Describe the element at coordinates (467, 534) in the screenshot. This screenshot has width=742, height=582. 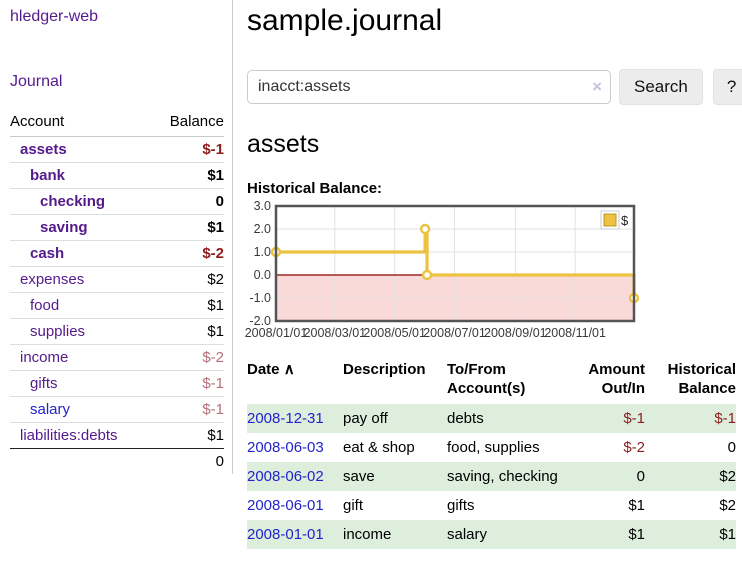
I see `transaction-accounts: salary` at that location.